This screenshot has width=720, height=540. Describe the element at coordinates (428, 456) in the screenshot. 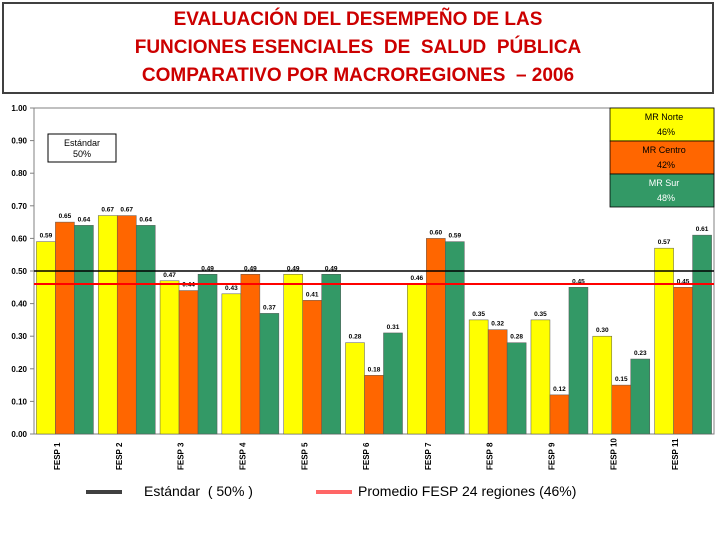

I see `category-label: FESP 7` at that location.